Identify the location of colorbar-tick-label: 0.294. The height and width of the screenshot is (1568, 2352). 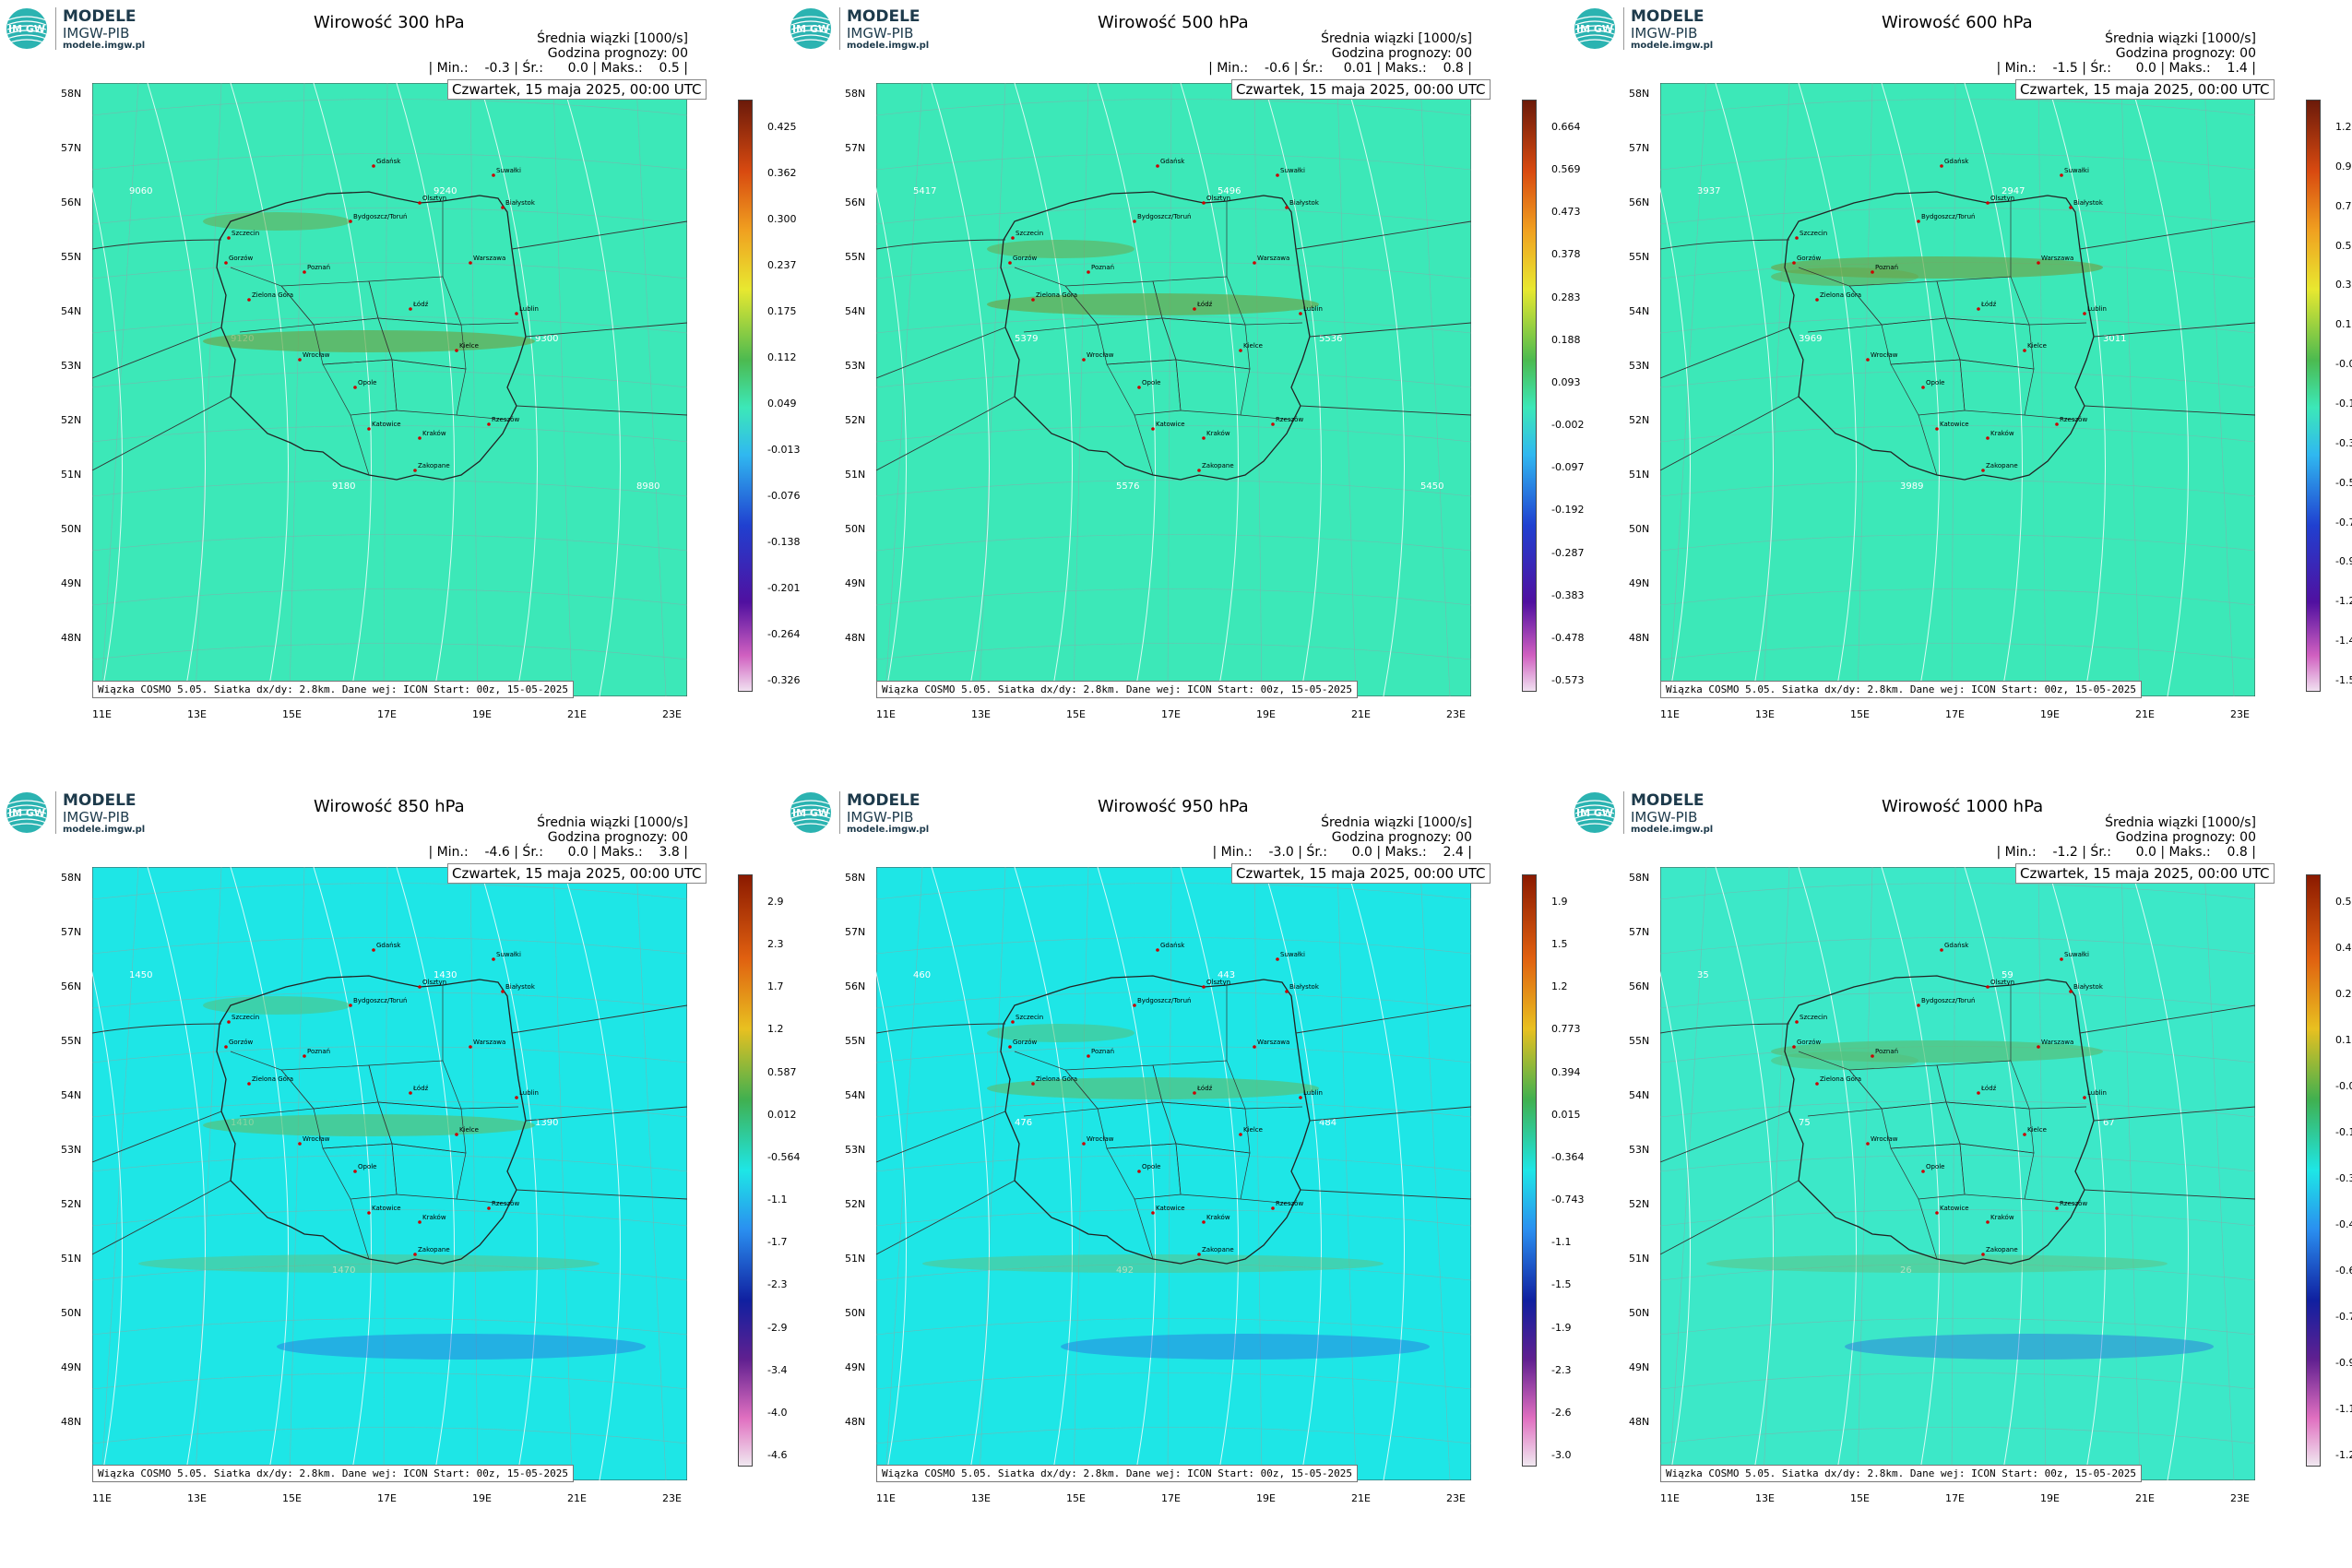
(2343, 994).